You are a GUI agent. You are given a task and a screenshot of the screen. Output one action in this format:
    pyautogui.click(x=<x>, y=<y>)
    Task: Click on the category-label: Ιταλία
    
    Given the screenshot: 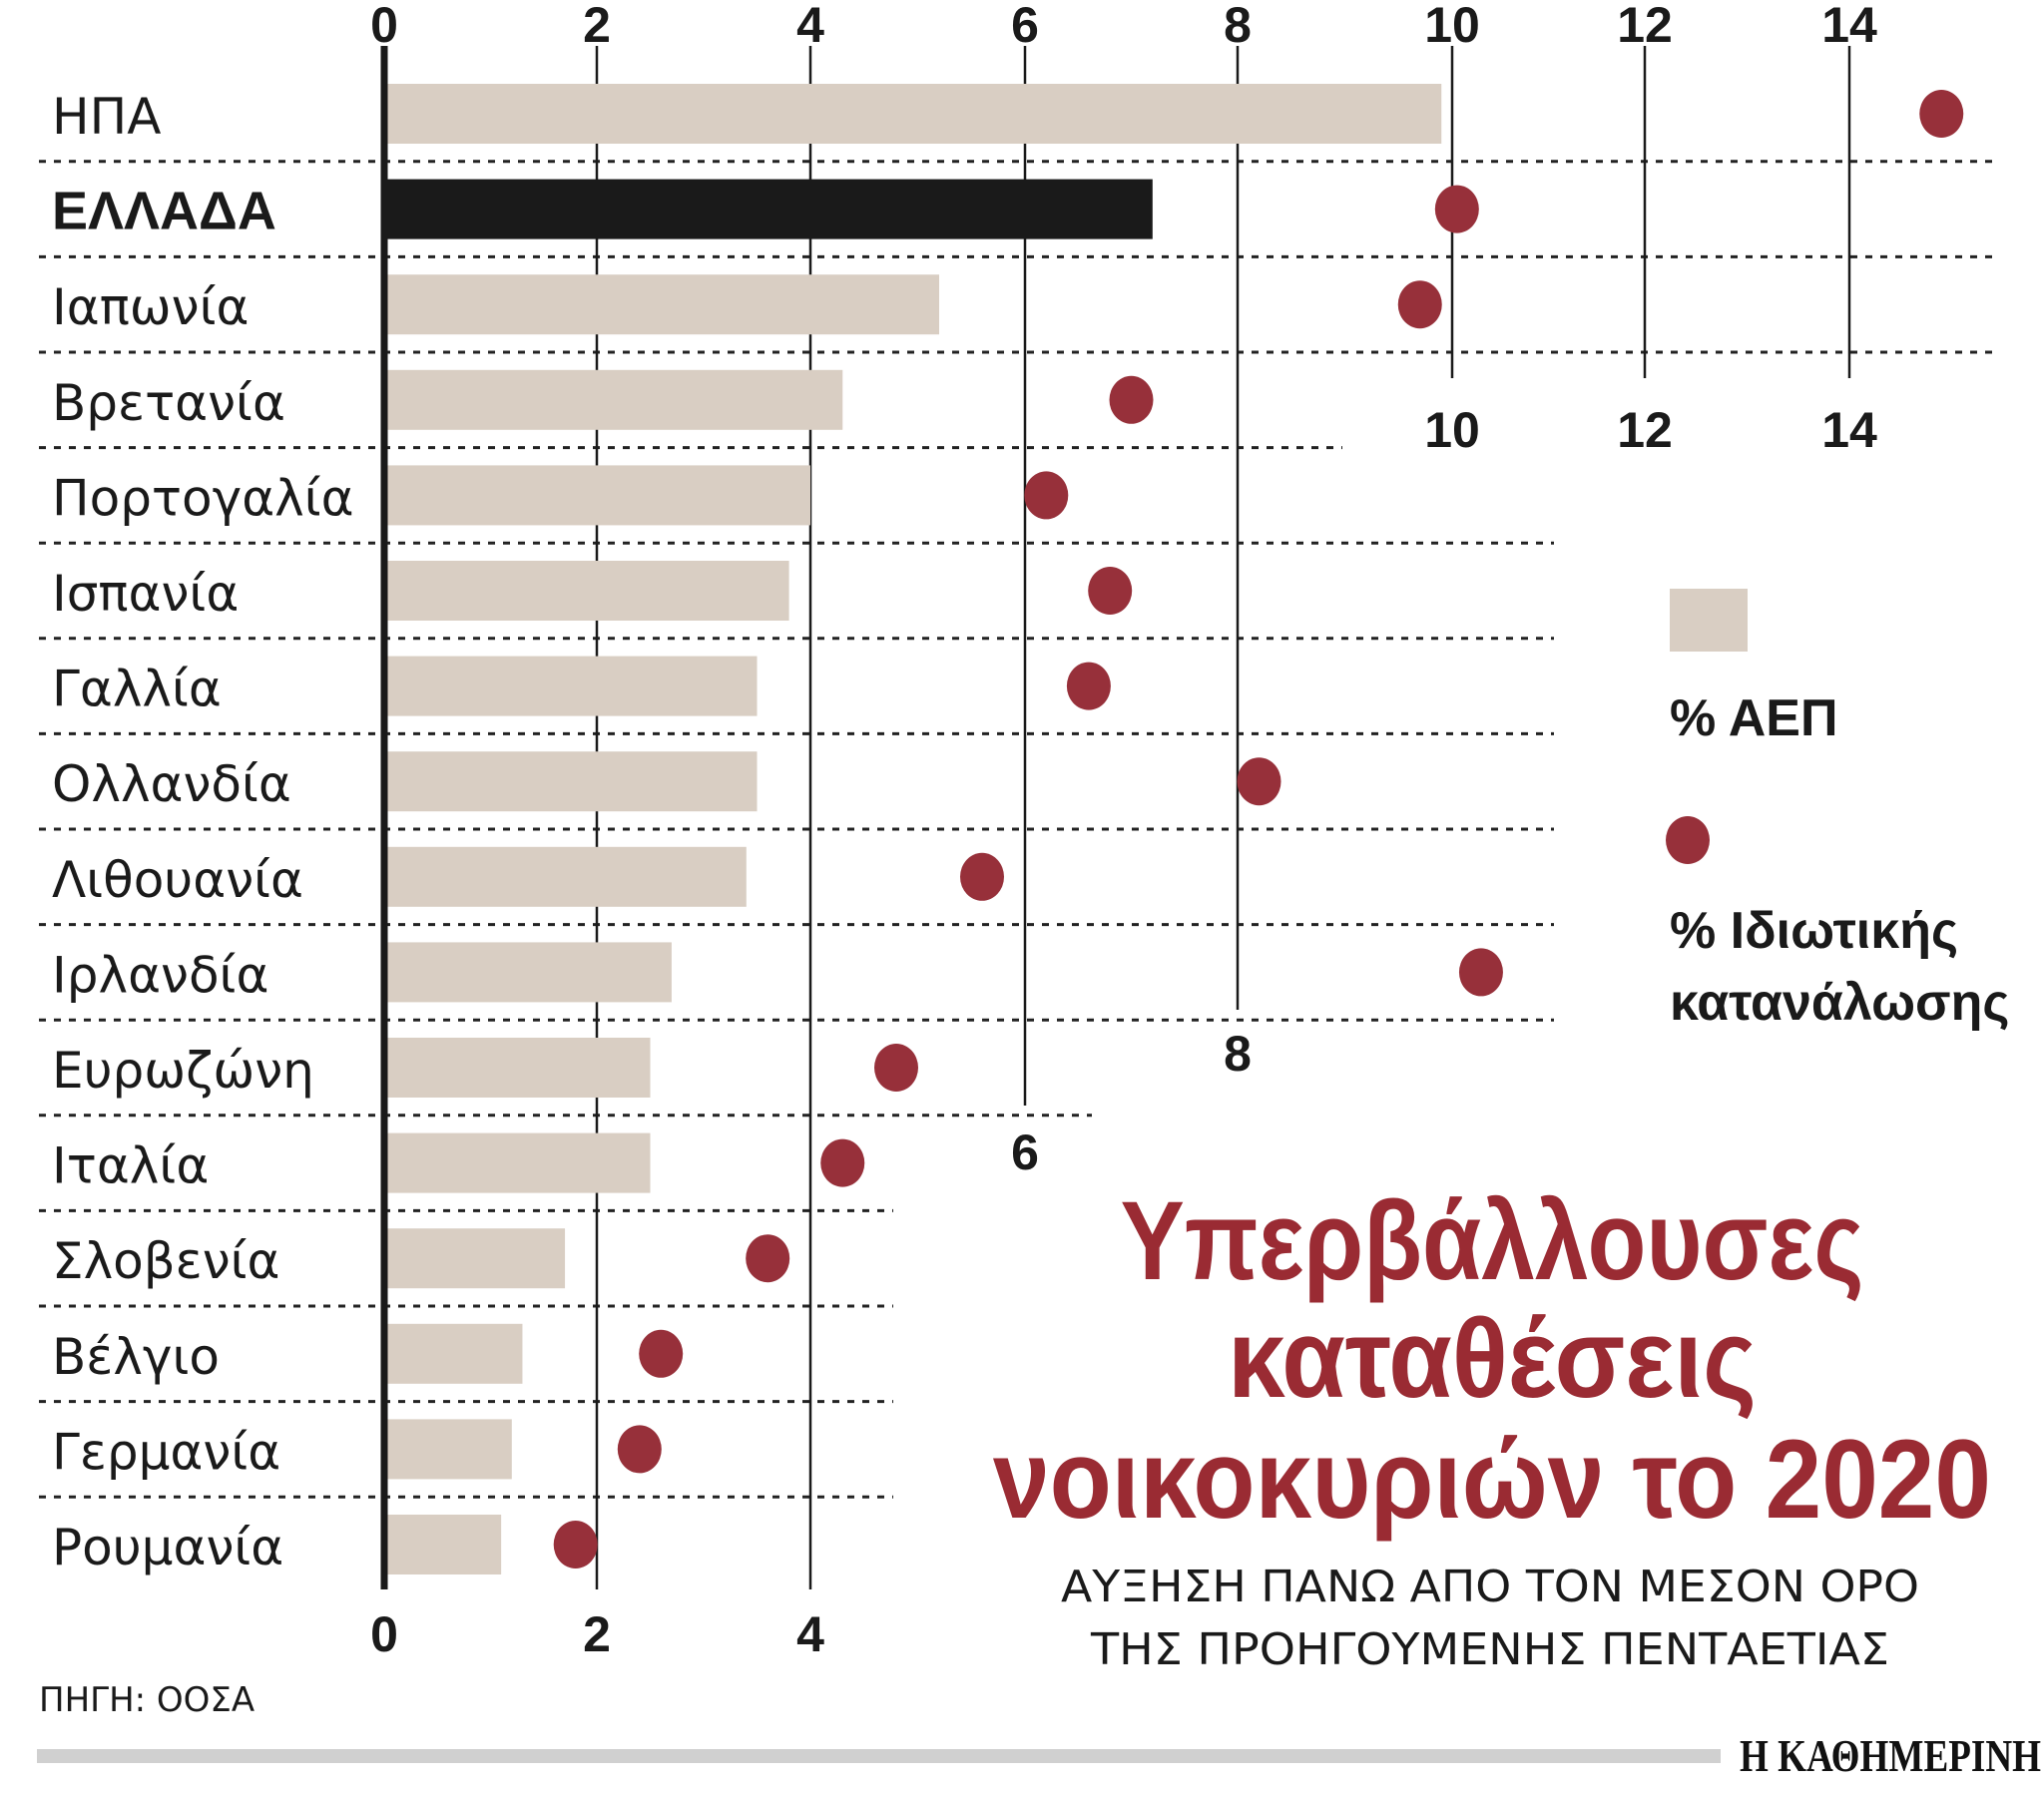 What is the action you would take?
    pyautogui.click(x=130, y=1166)
    